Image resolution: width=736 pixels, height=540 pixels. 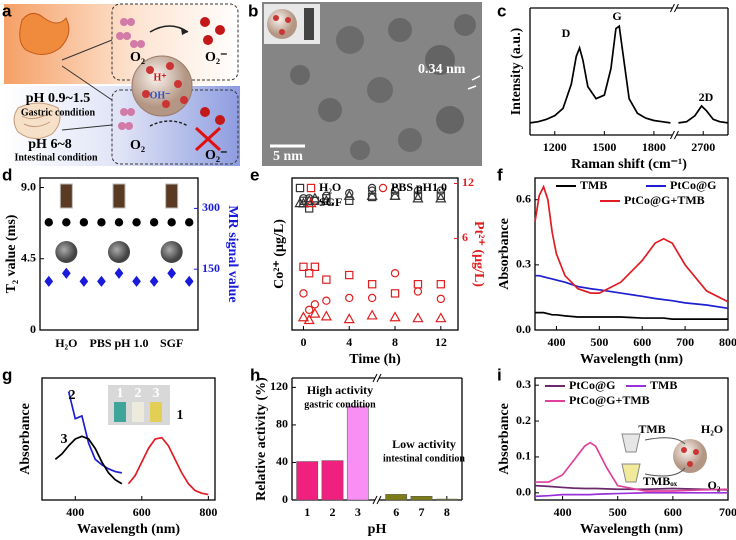 What do you see at coordinates (156, 393) in the screenshot?
I see `inset-label: 3` at bounding box center [156, 393].